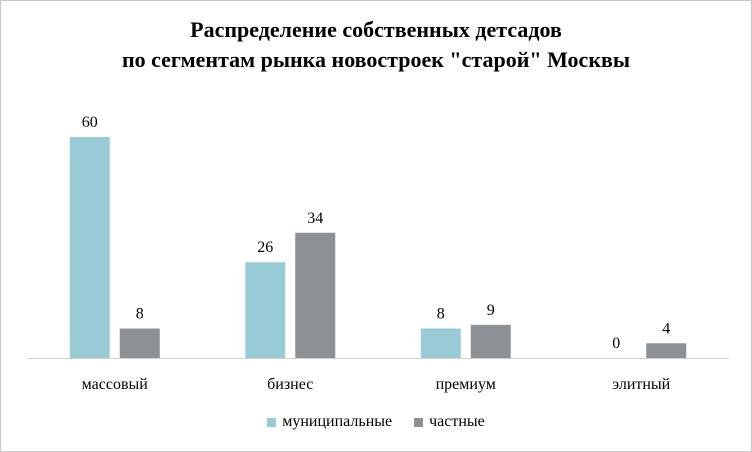  Describe the element at coordinates (666, 328) in the screenshot. I see `data-label: 4` at that location.